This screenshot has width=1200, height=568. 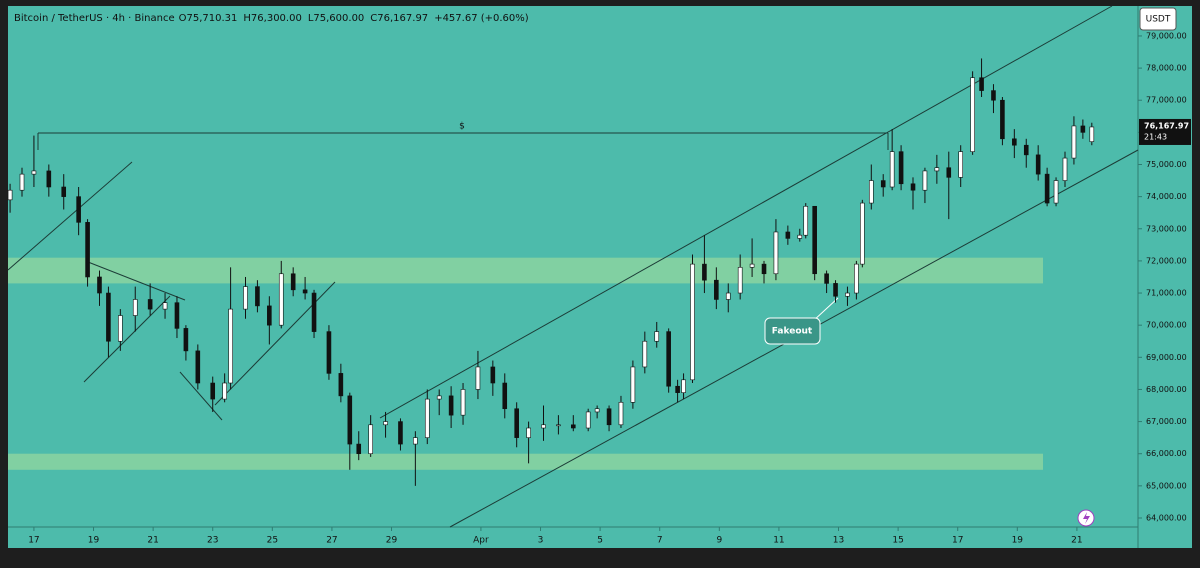 What do you see at coordinates (1165, 131) in the screenshot?
I see `last-price-tag` at bounding box center [1165, 131].